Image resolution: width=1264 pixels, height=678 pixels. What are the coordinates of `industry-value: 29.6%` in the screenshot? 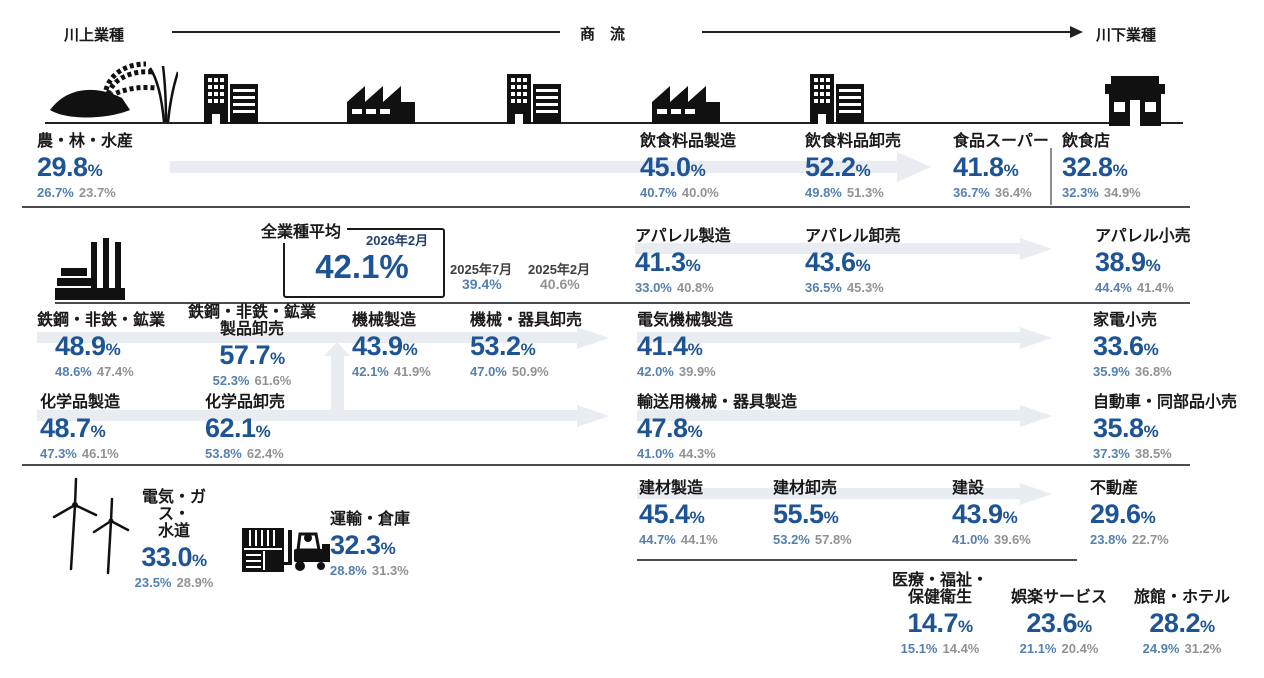 It's located at (1123, 514).